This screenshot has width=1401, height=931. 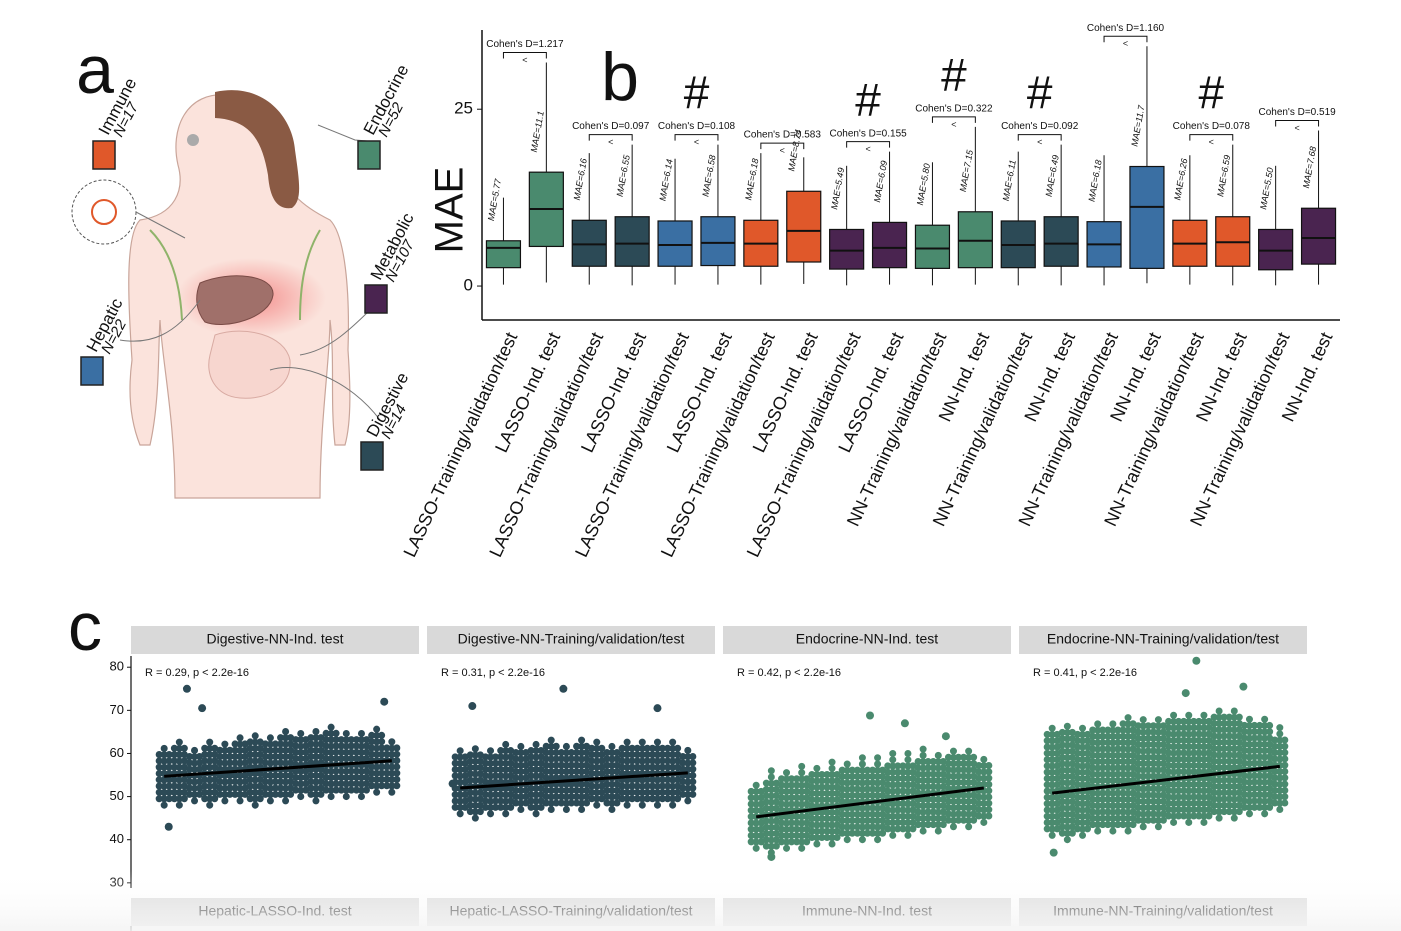 What do you see at coordinates (1212, 126) in the screenshot?
I see `cohen-d: Cohen's D=0.078` at bounding box center [1212, 126].